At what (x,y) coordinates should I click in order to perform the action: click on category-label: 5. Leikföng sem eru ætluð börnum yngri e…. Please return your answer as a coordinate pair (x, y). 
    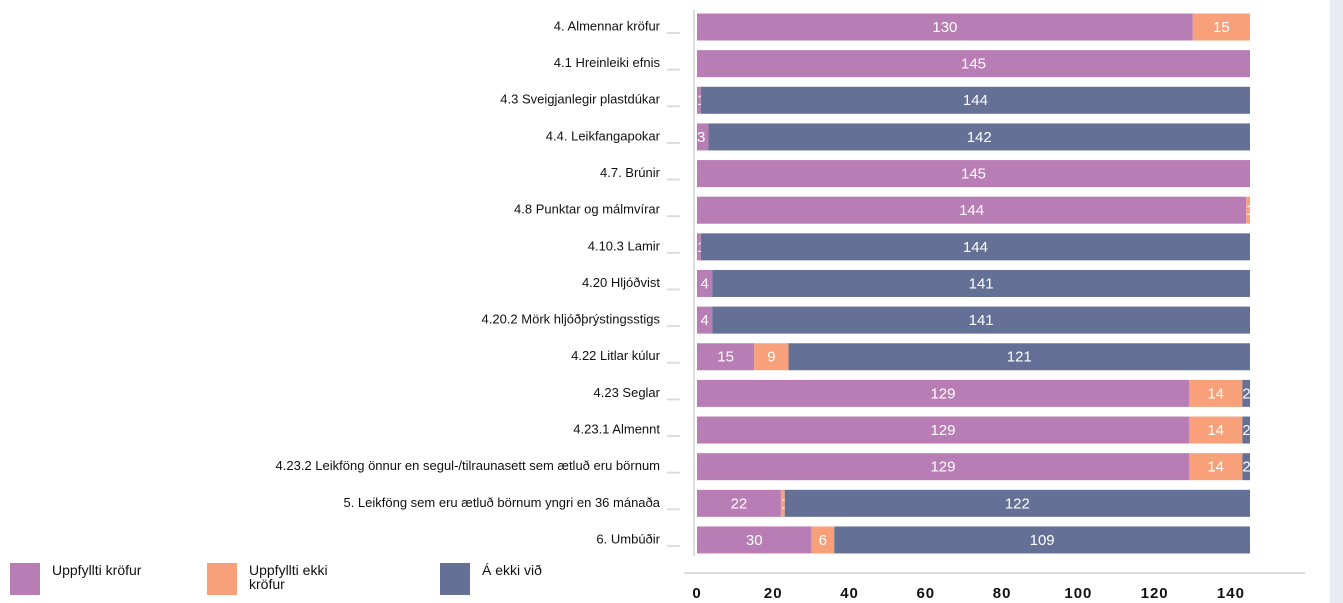
    Looking at the image, I should click on (501, 502).